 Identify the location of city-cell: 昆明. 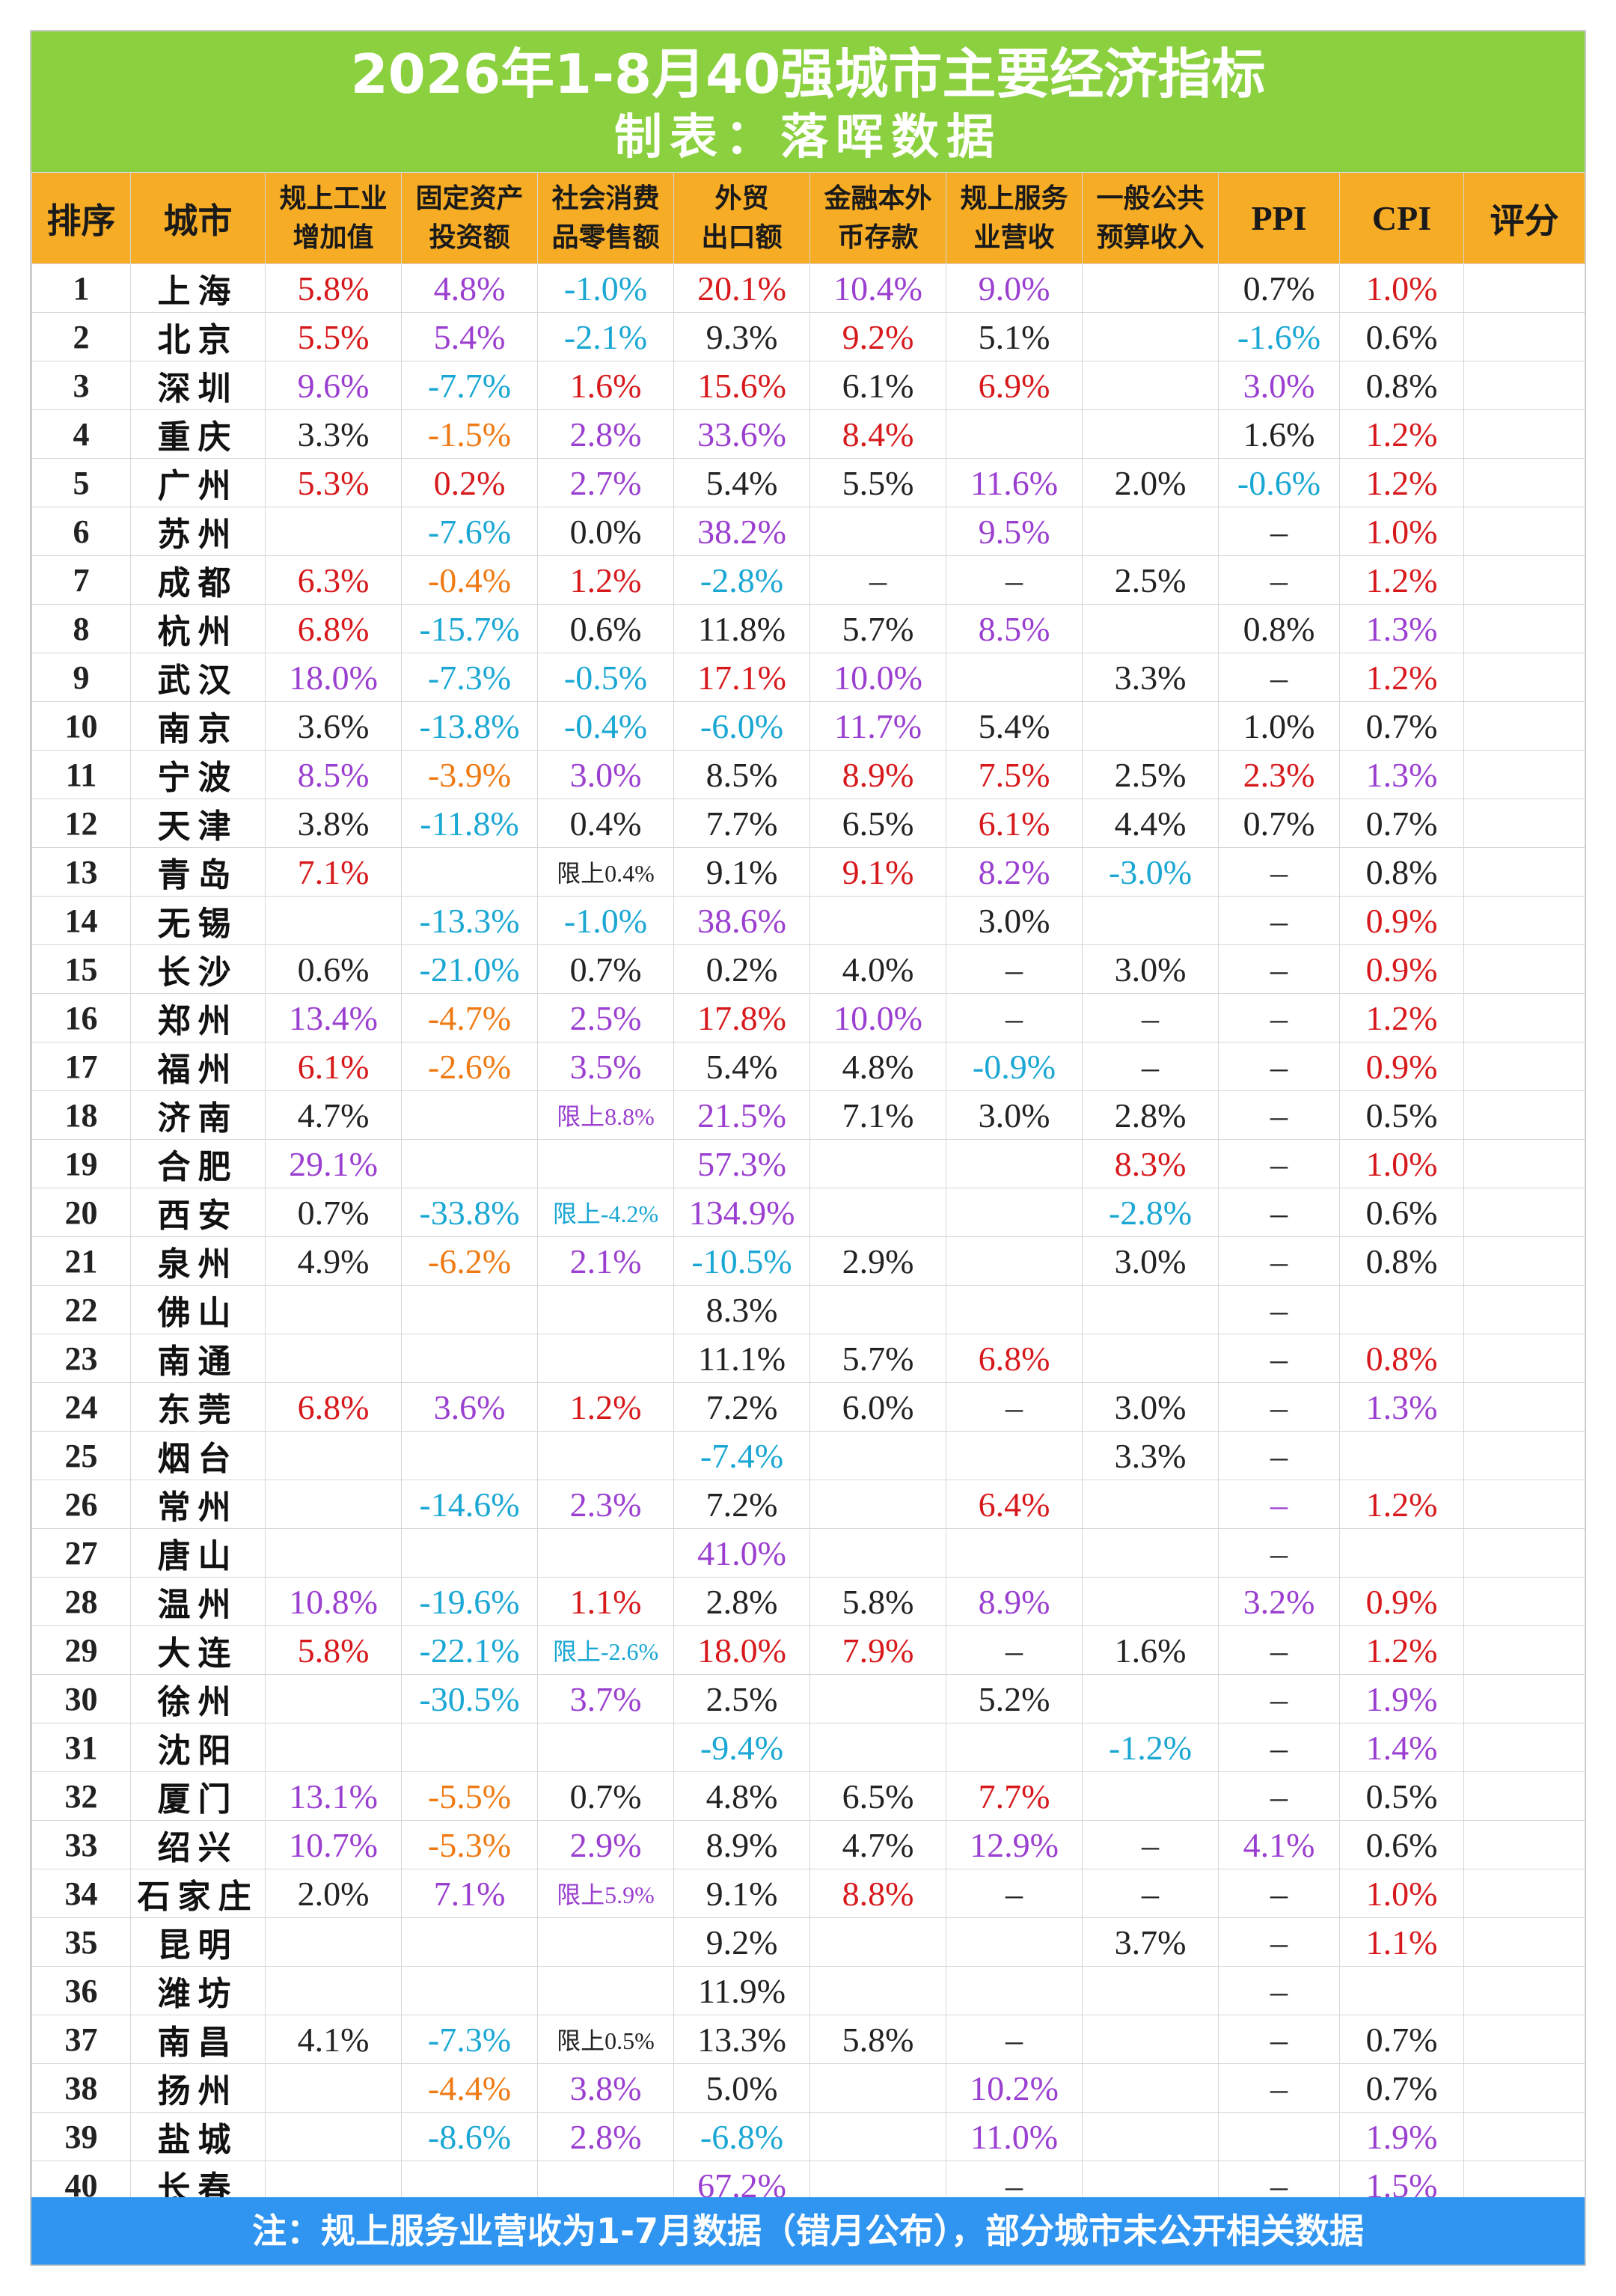
(198, 1942).